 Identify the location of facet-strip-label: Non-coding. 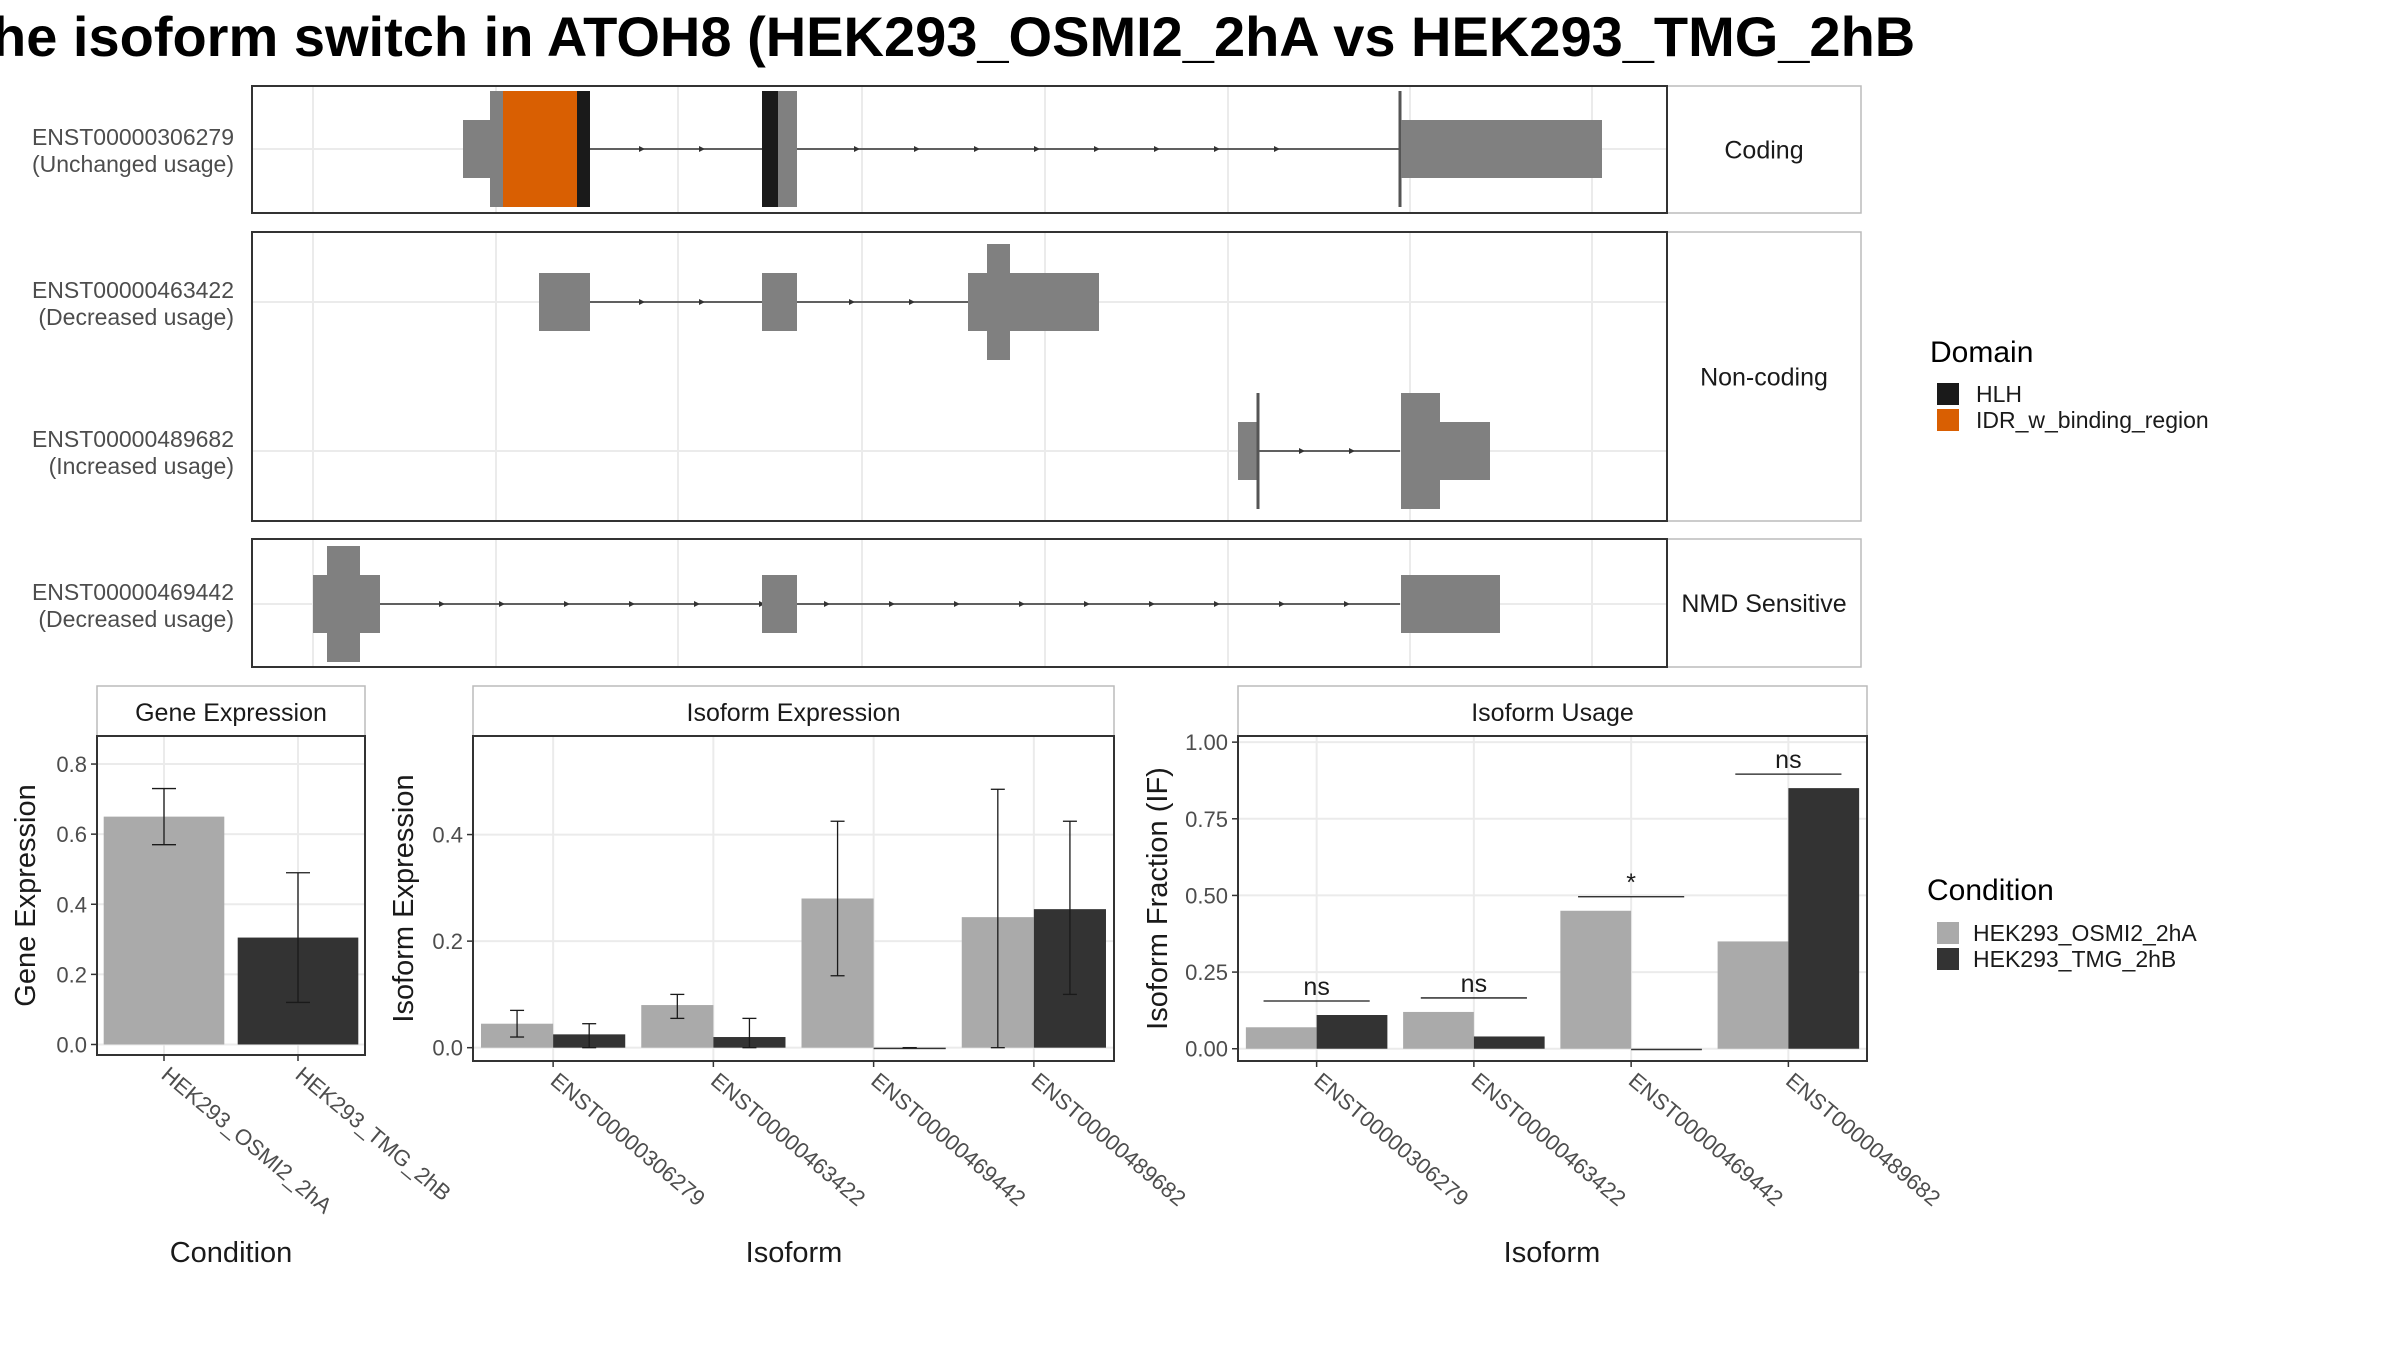
(1764, 378).